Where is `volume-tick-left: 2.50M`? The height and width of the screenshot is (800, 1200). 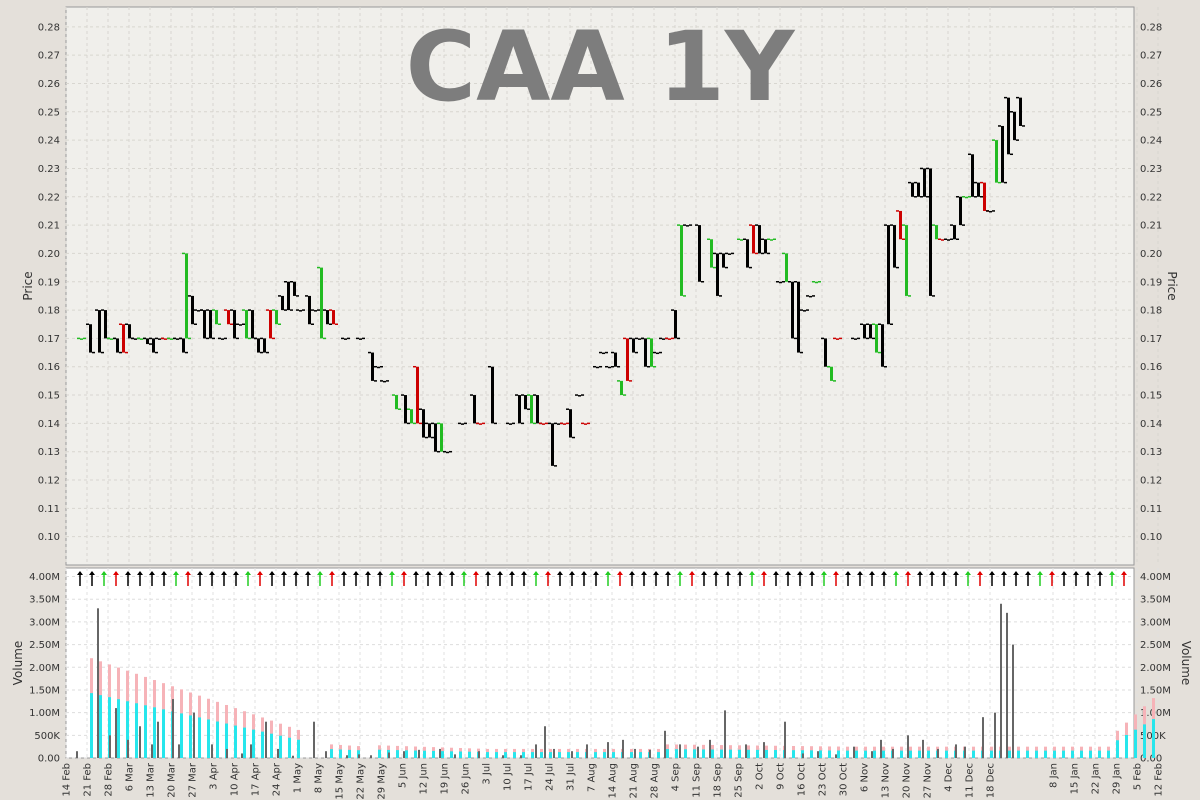 volume-tick-left: 2.50M is located at coordinates (44, 645).